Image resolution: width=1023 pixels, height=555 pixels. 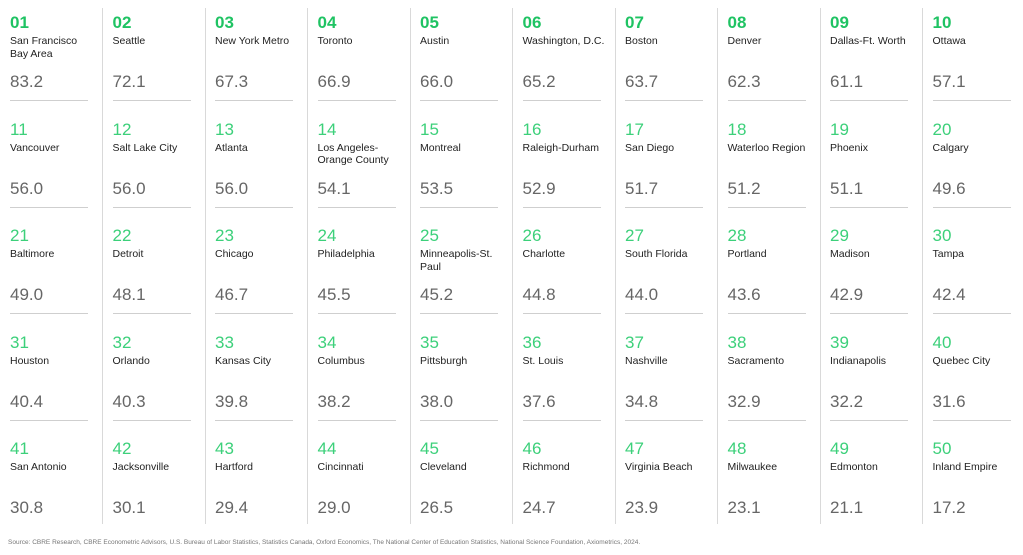 I want to click on rank-number: 47, so click(x=634, y=448).